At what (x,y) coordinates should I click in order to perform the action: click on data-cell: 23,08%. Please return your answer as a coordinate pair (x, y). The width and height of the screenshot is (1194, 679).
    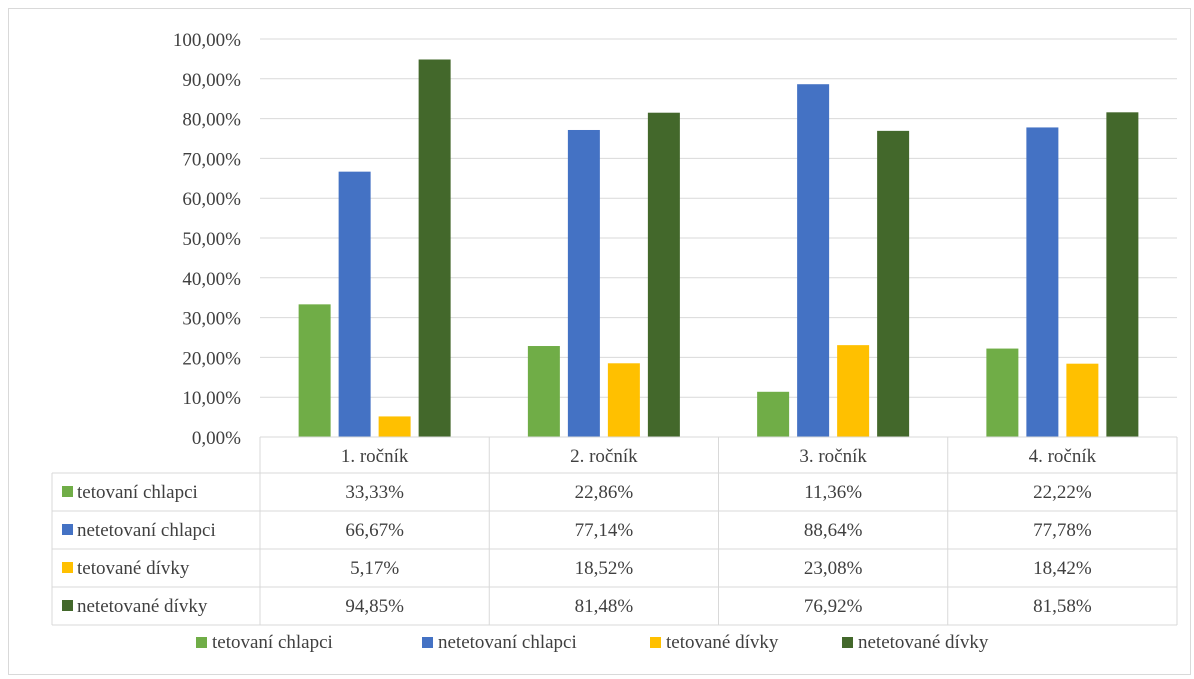
    Looking at the image, I should click on (833, 568).